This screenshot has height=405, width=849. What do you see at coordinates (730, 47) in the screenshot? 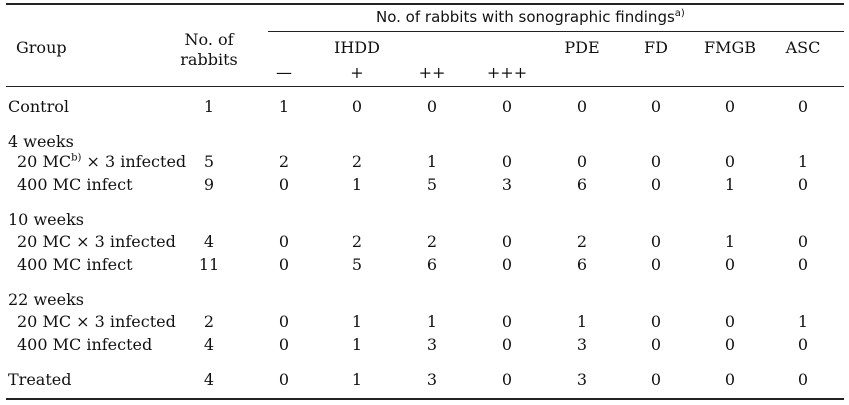
I see `header-fmgb: FMGB` at bounding box center [730, 47].